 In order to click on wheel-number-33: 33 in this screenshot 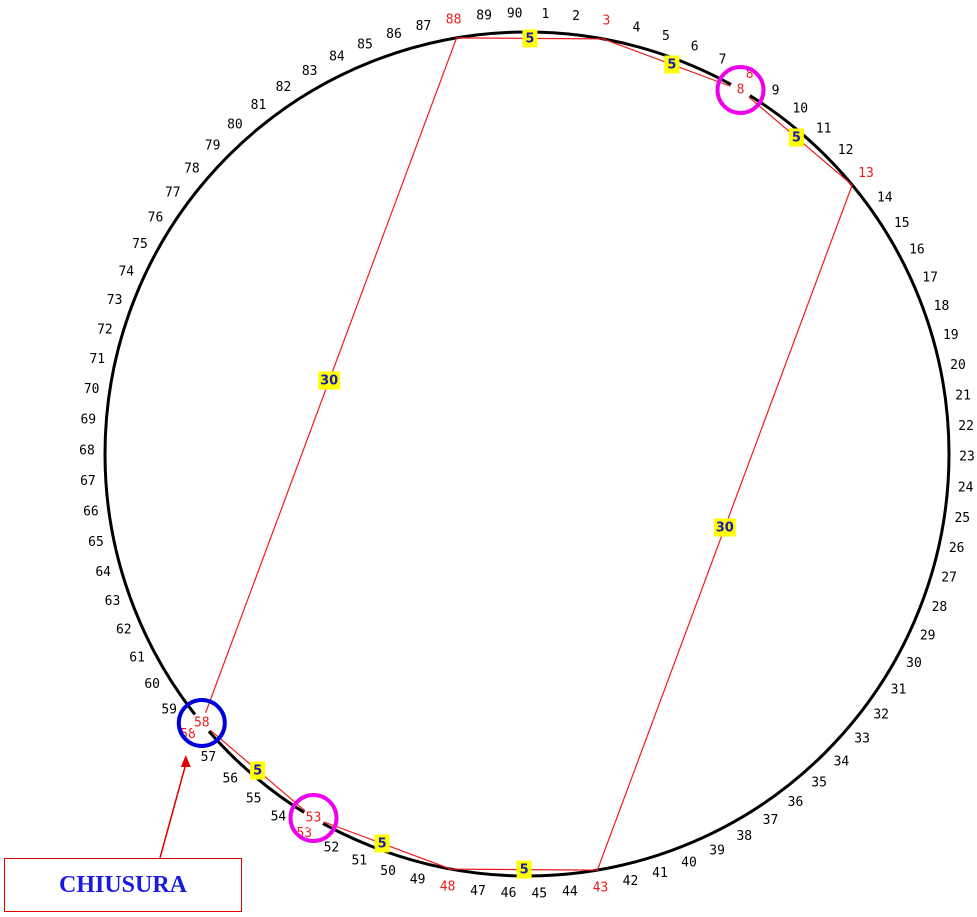, I will do `click(862, 739)`.